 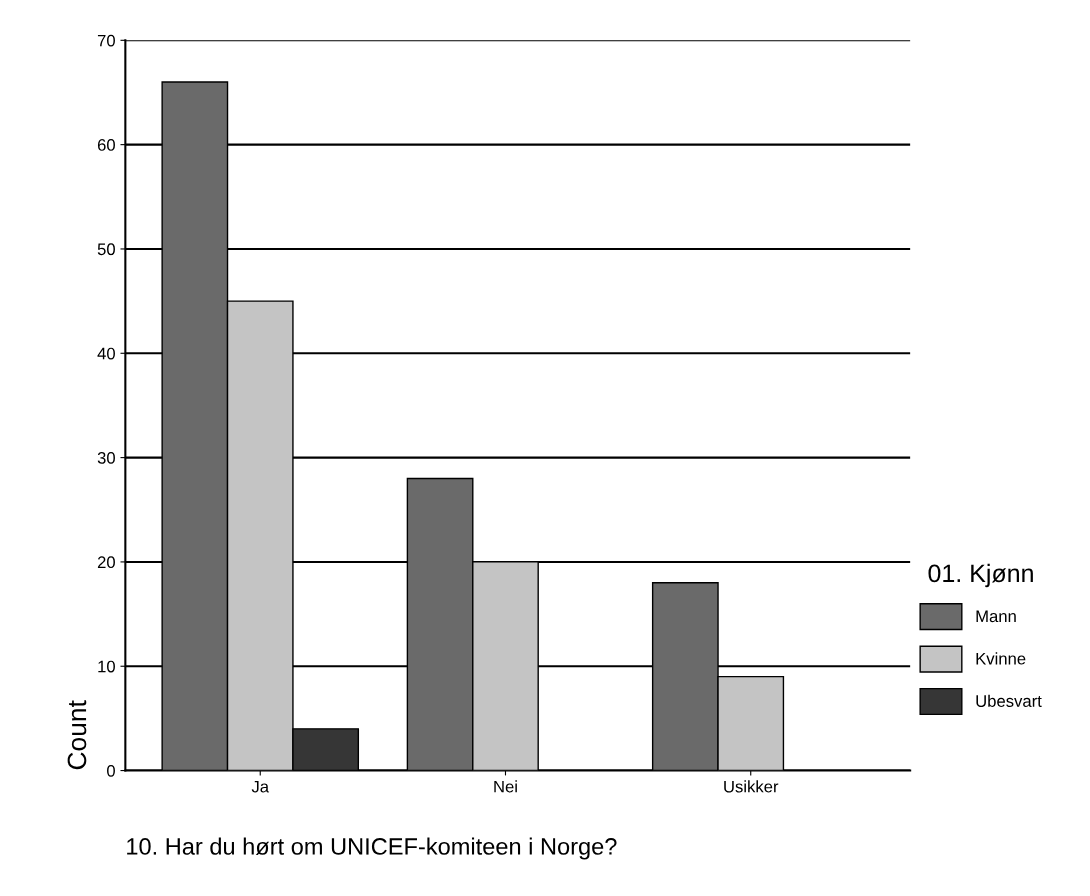 What do you see at coordinates (1009, 700) in the screenshot?
I see `legend-label: Ubesvart` at bounding box center [1009, 700].